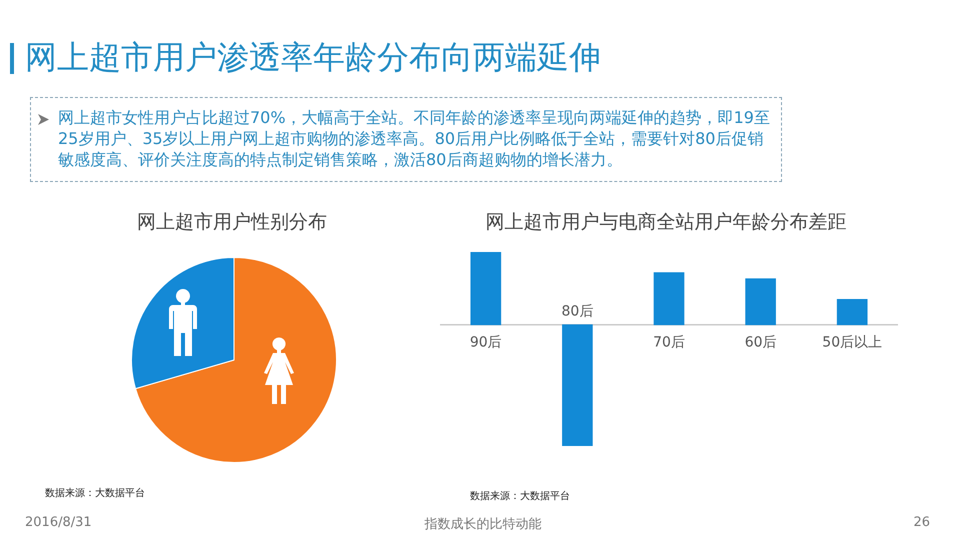 The height and width of the screenshot is (540, 960). I want to click on x-tick-label: 50后以上, so click(852, 342).